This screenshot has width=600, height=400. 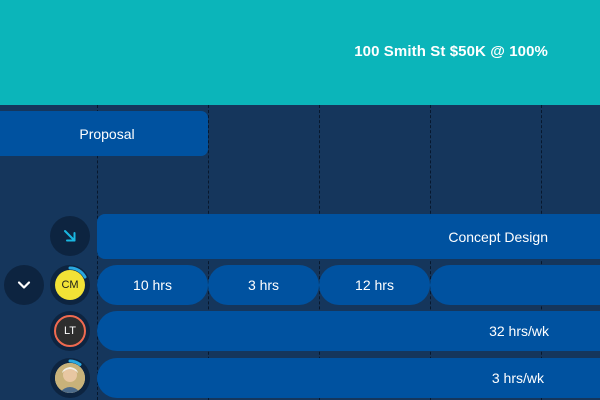 I want to click on avatar-initials: LT, so click(x=70, y=331).